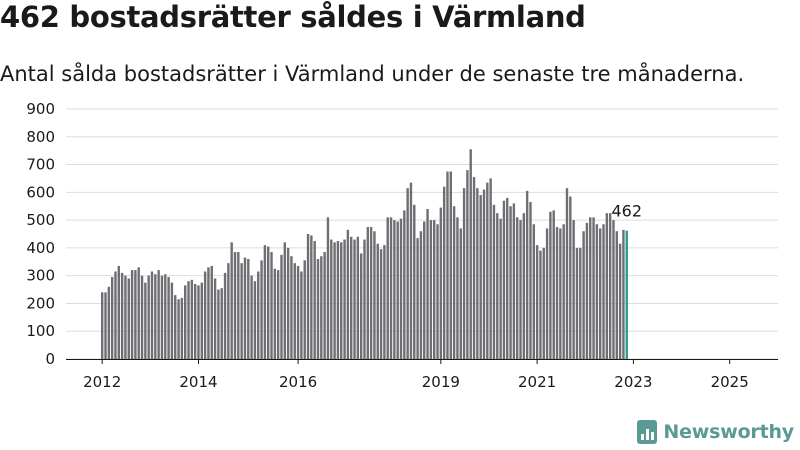 The height and width of the screenshot is (450, 800). I want to click on x-tick-label: 2019, so click(441, 382).